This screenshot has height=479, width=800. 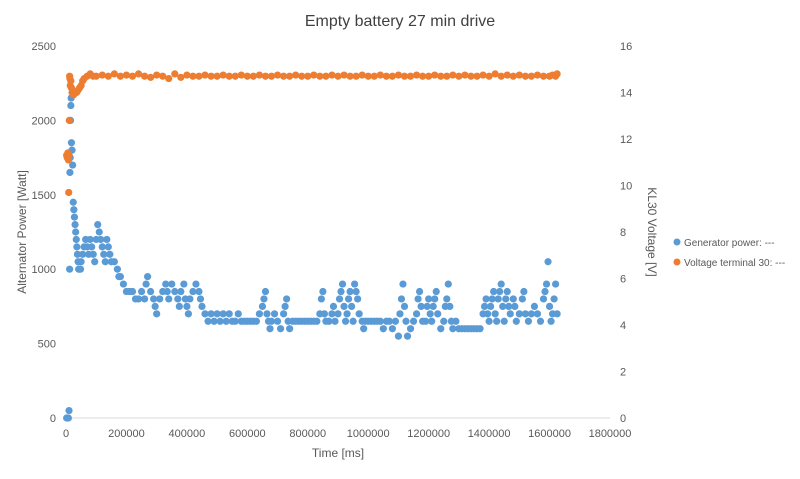 What do you see at coordinates (489, 434) in the screenshot?
I see `x-tick-label: 1400000` at bounding box center [489, 434].